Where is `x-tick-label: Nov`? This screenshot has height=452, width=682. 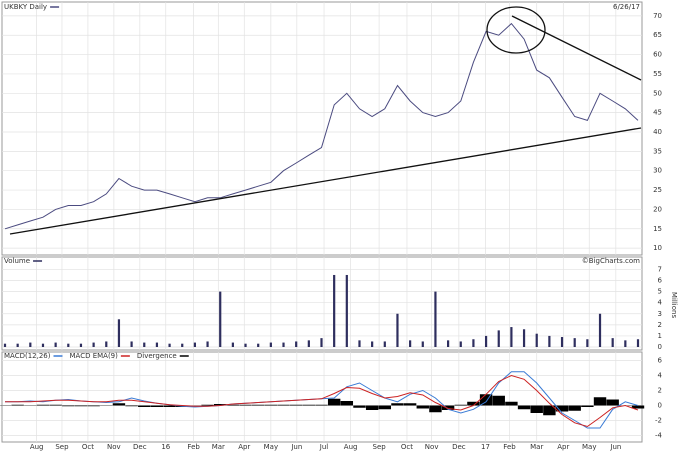
x-tick-label: Nov is located at coordinates (432, 447).